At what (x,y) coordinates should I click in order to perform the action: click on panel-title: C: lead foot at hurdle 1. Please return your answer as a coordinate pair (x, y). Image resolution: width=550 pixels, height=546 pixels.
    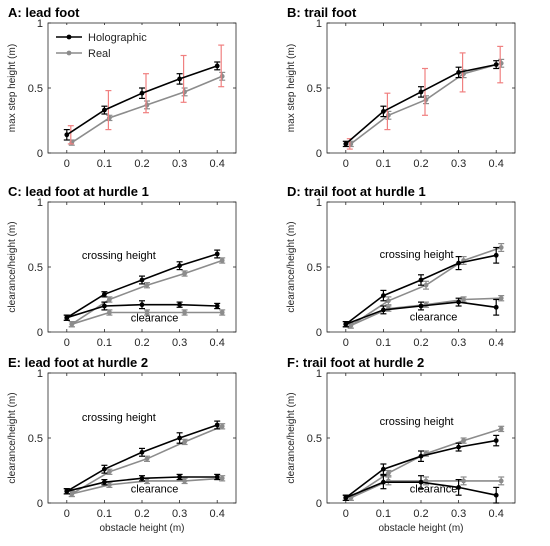
    Looking at the image, I should click on (78, 191).